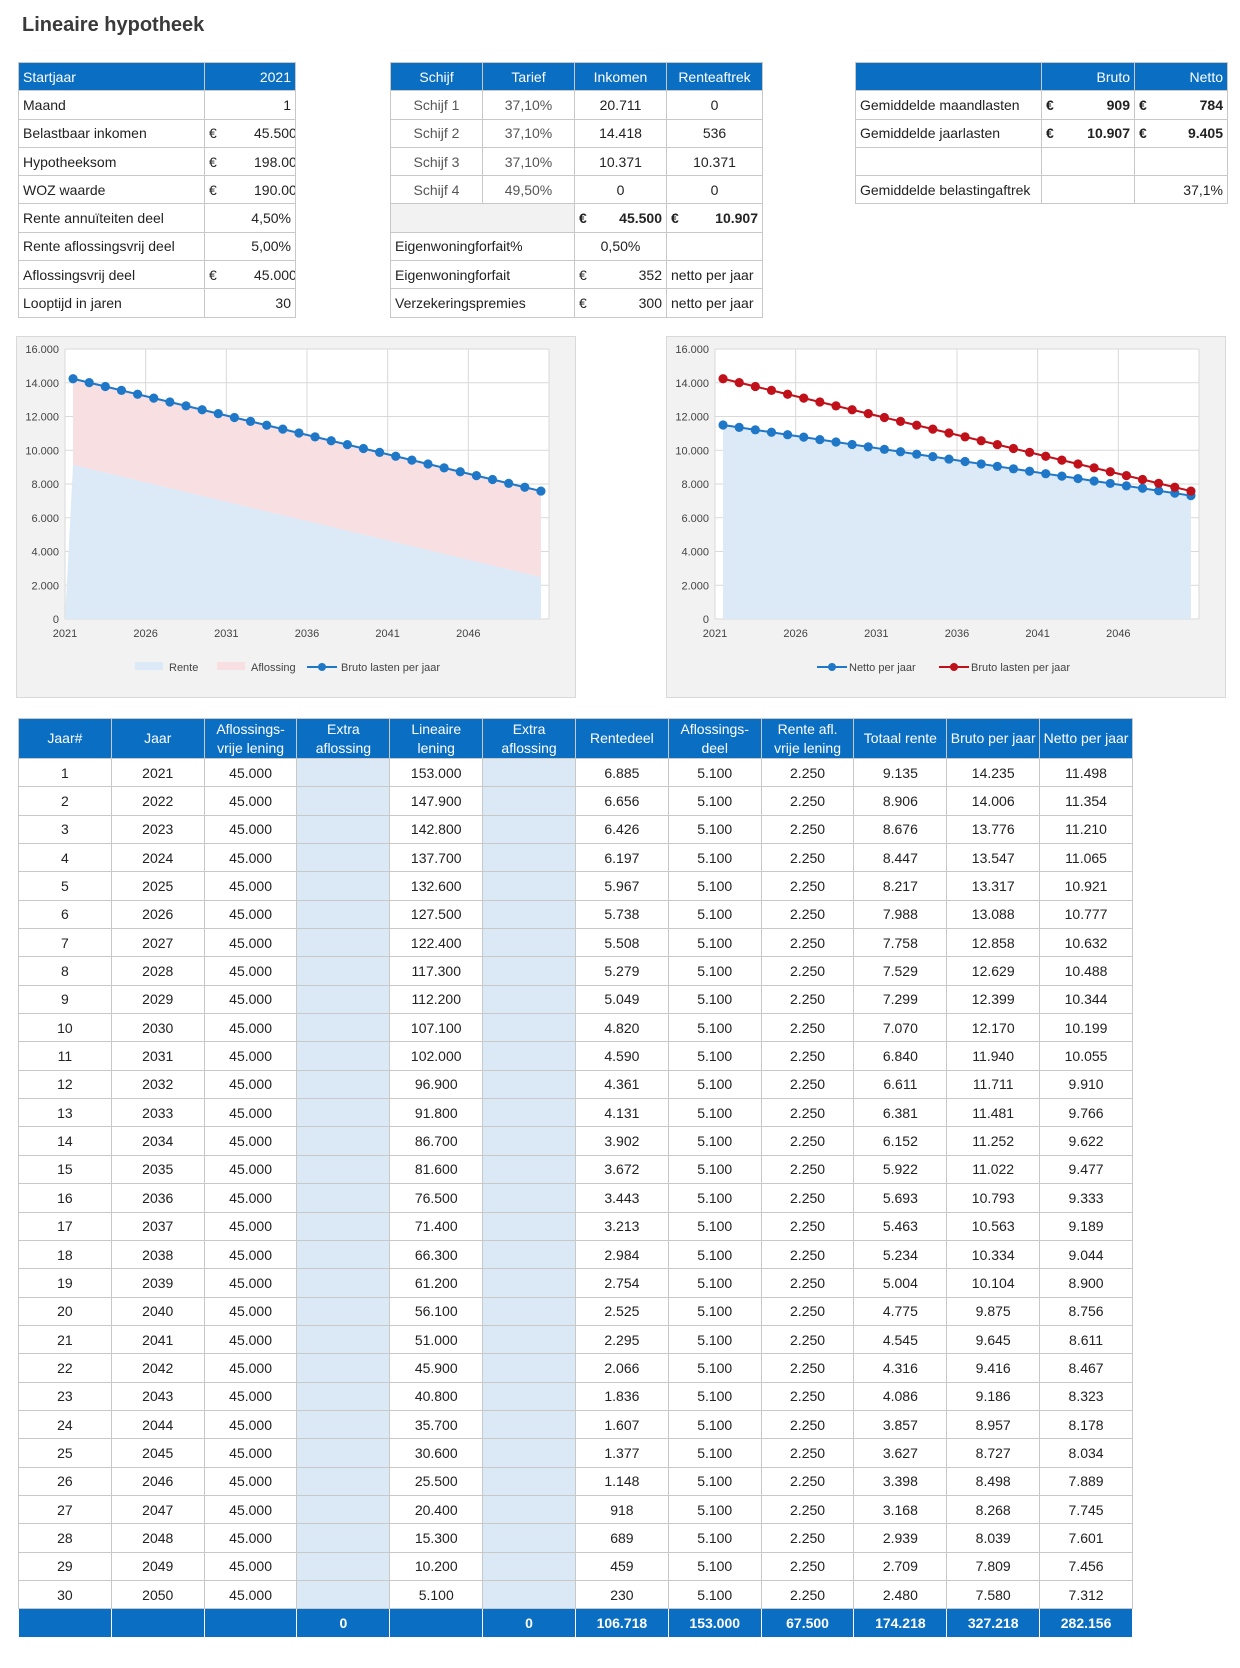  Describe the element at coordinates (620, 218) in the screenshot. I see `bracket-total-inkomen: €45.500` at that location.